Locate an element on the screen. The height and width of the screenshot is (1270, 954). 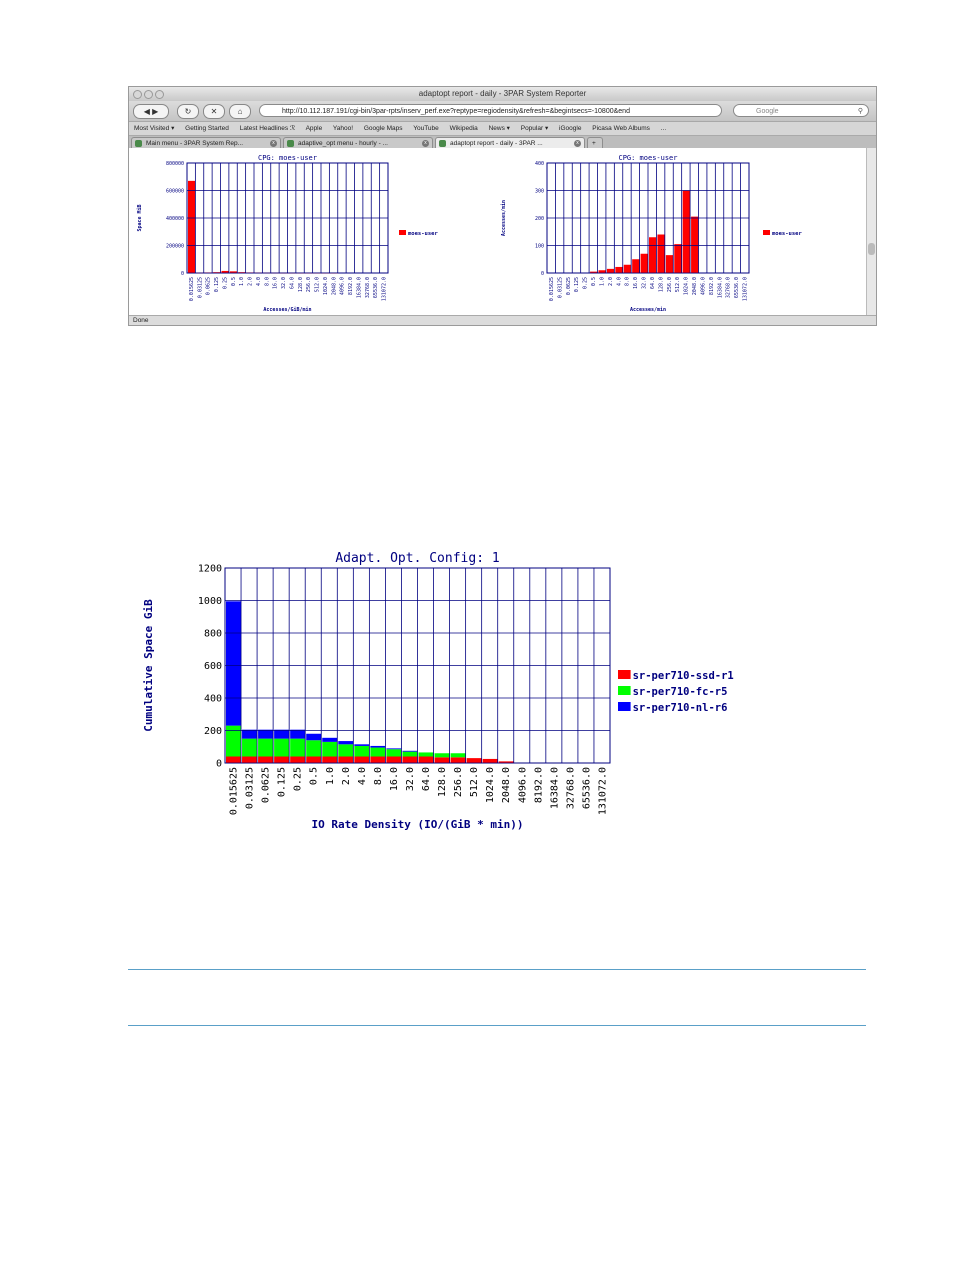
home-icon: ⌂ is located at coordinates (240, 111).